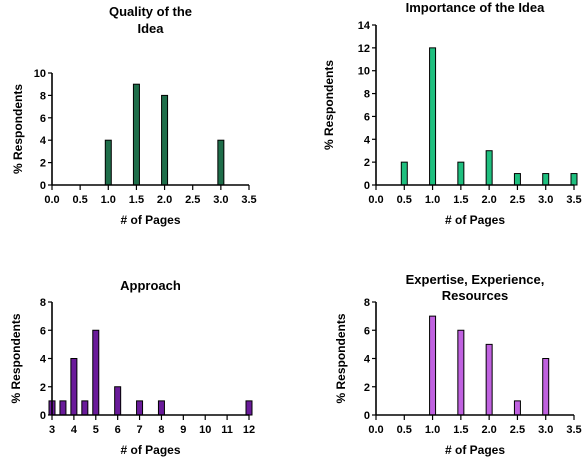 The image size is (586, 461). What do you see at coordinates (74, 430) in the screenshot?
I see `x-tick-label: 4` at bounding box center [74, 430].